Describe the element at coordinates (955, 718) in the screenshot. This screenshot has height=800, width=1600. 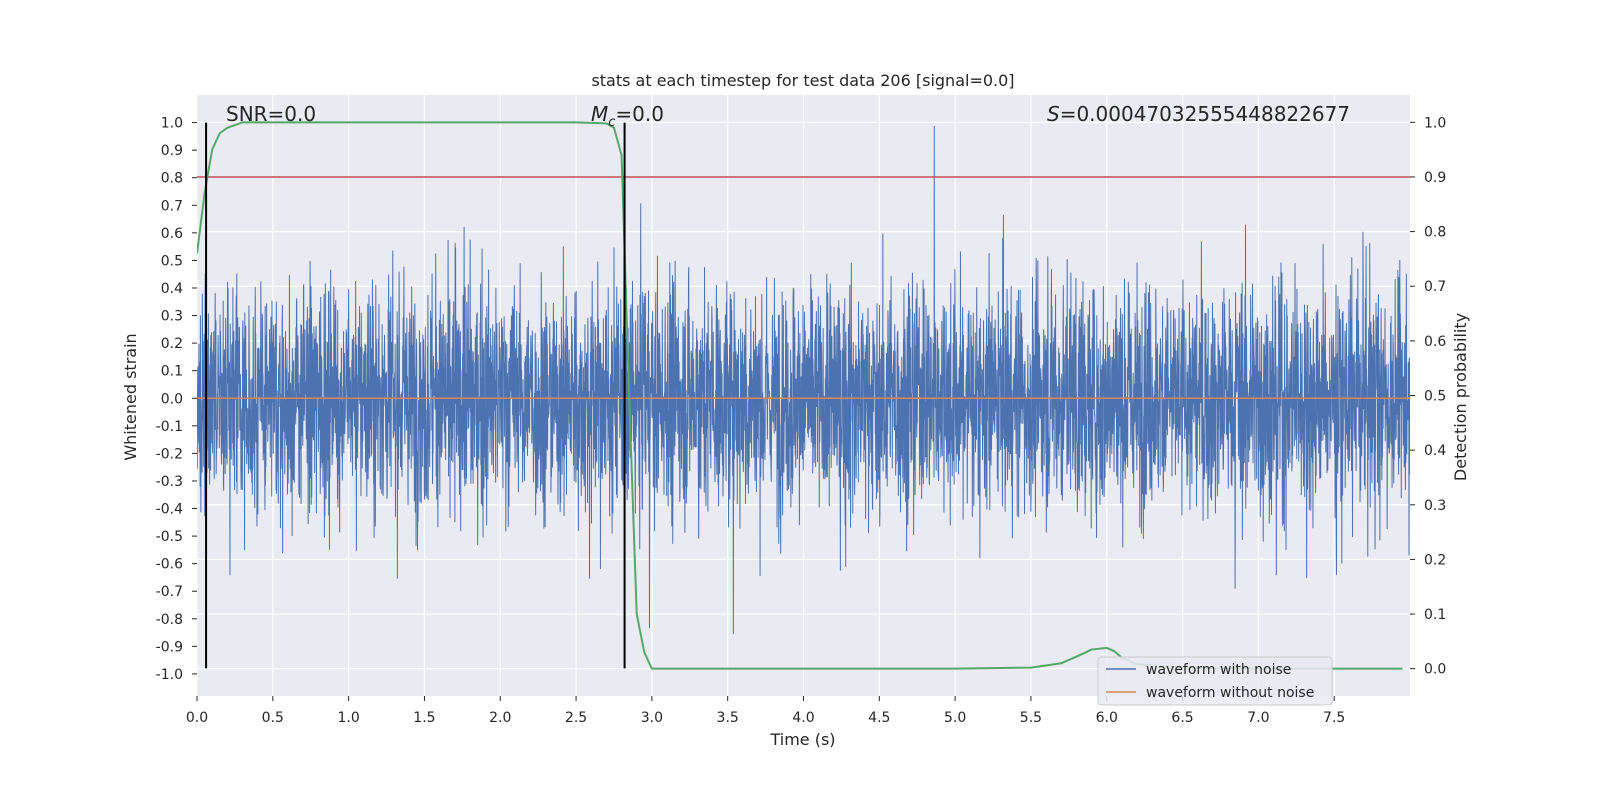
I see `x-tick-label: 5.0` at that location.